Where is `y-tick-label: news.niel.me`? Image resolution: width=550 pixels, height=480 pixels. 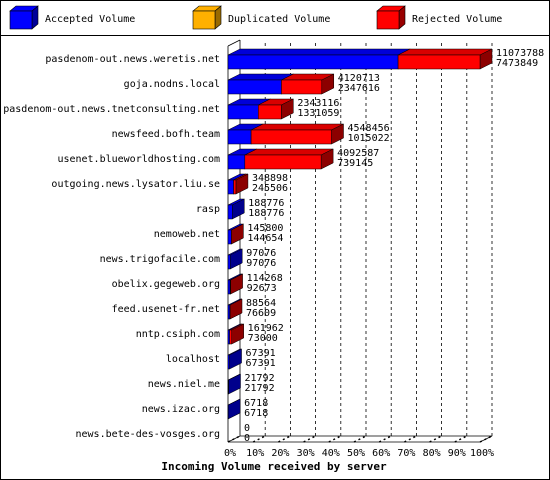 y-tick-label: news.niel.me is located at coordinates (184, 384).